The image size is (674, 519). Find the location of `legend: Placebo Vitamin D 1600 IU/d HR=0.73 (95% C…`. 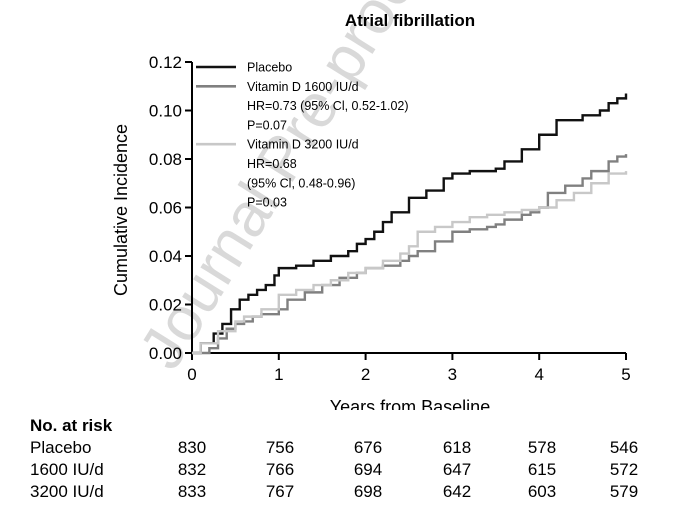

legend: Placebo Vitamin D 1600 IU/d HR=0.73 (95% C… is located at coordinates (302, 135).